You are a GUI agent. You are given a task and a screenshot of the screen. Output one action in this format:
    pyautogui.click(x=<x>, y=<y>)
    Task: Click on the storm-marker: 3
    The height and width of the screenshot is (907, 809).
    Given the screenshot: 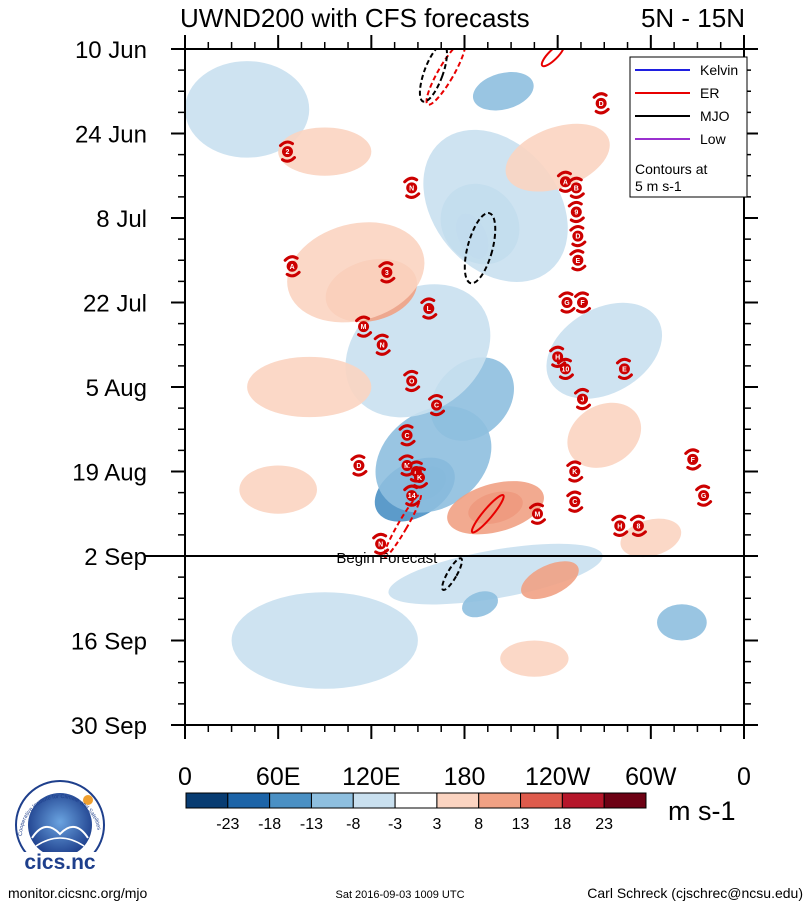 What is the action you would take?
    pyautogui.click(x=387, y=272)
    